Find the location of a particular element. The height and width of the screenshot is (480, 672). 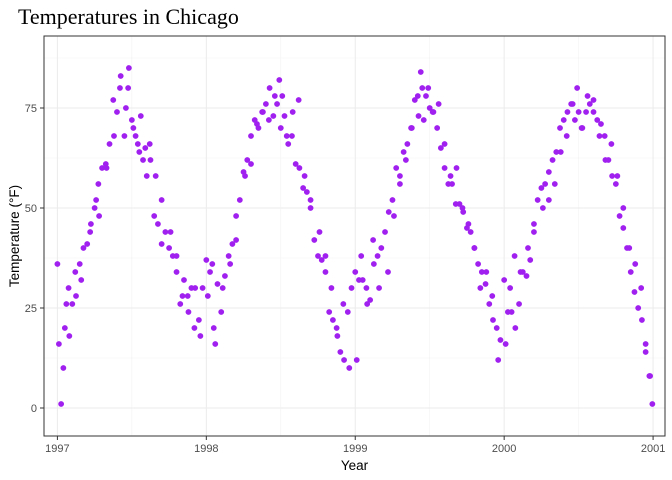

x-tick-label: 2000 is located at coordinates (504, 449).